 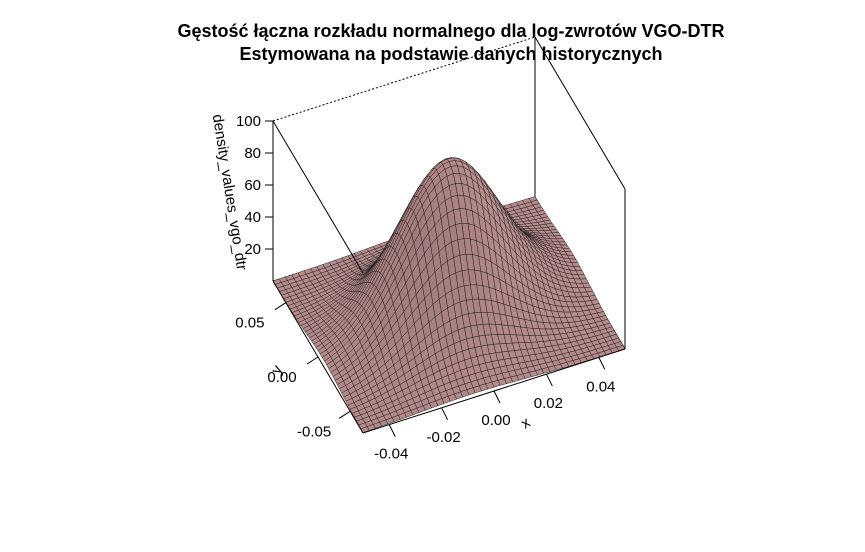 I want to click on x-axis-label: x, so click(x=526, y=423).